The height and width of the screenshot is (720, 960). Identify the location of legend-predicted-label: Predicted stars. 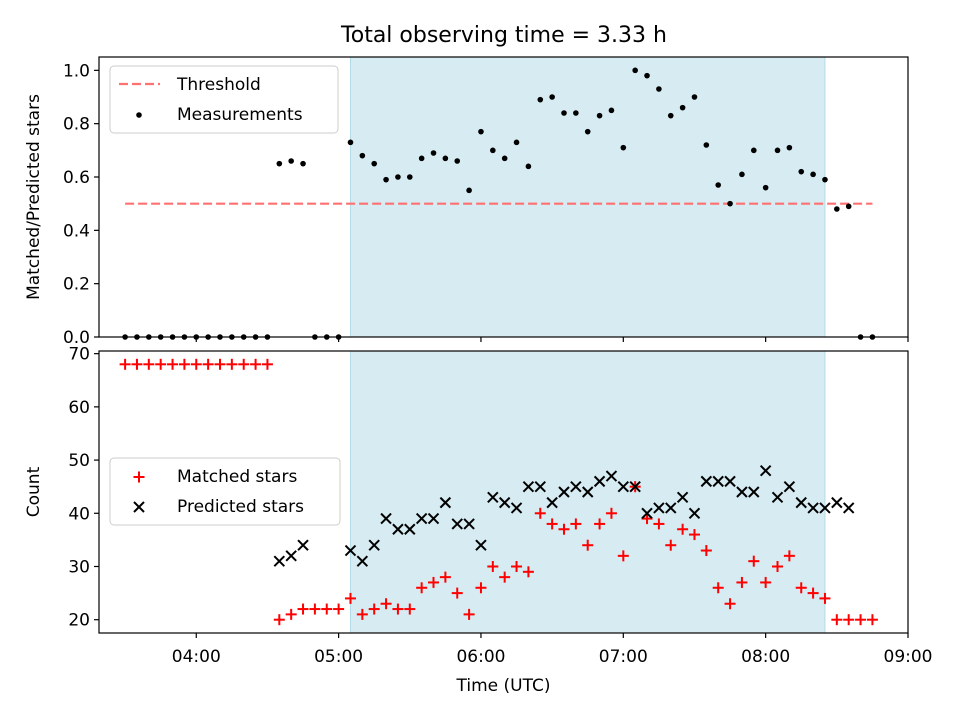
(240, 507).